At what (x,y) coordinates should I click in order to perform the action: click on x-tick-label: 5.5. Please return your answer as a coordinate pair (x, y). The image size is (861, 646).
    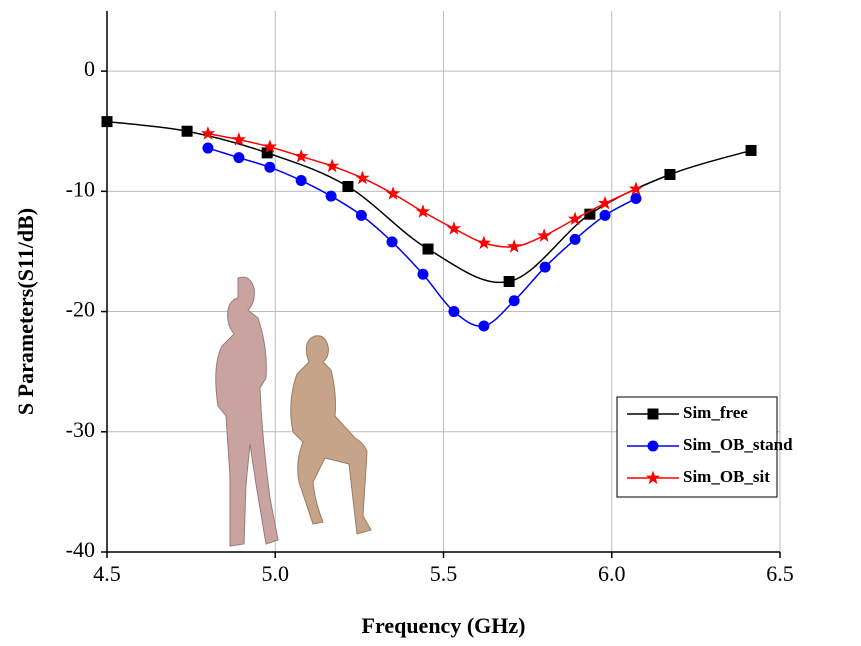
    Looking at the image, I should click on (444, 573).